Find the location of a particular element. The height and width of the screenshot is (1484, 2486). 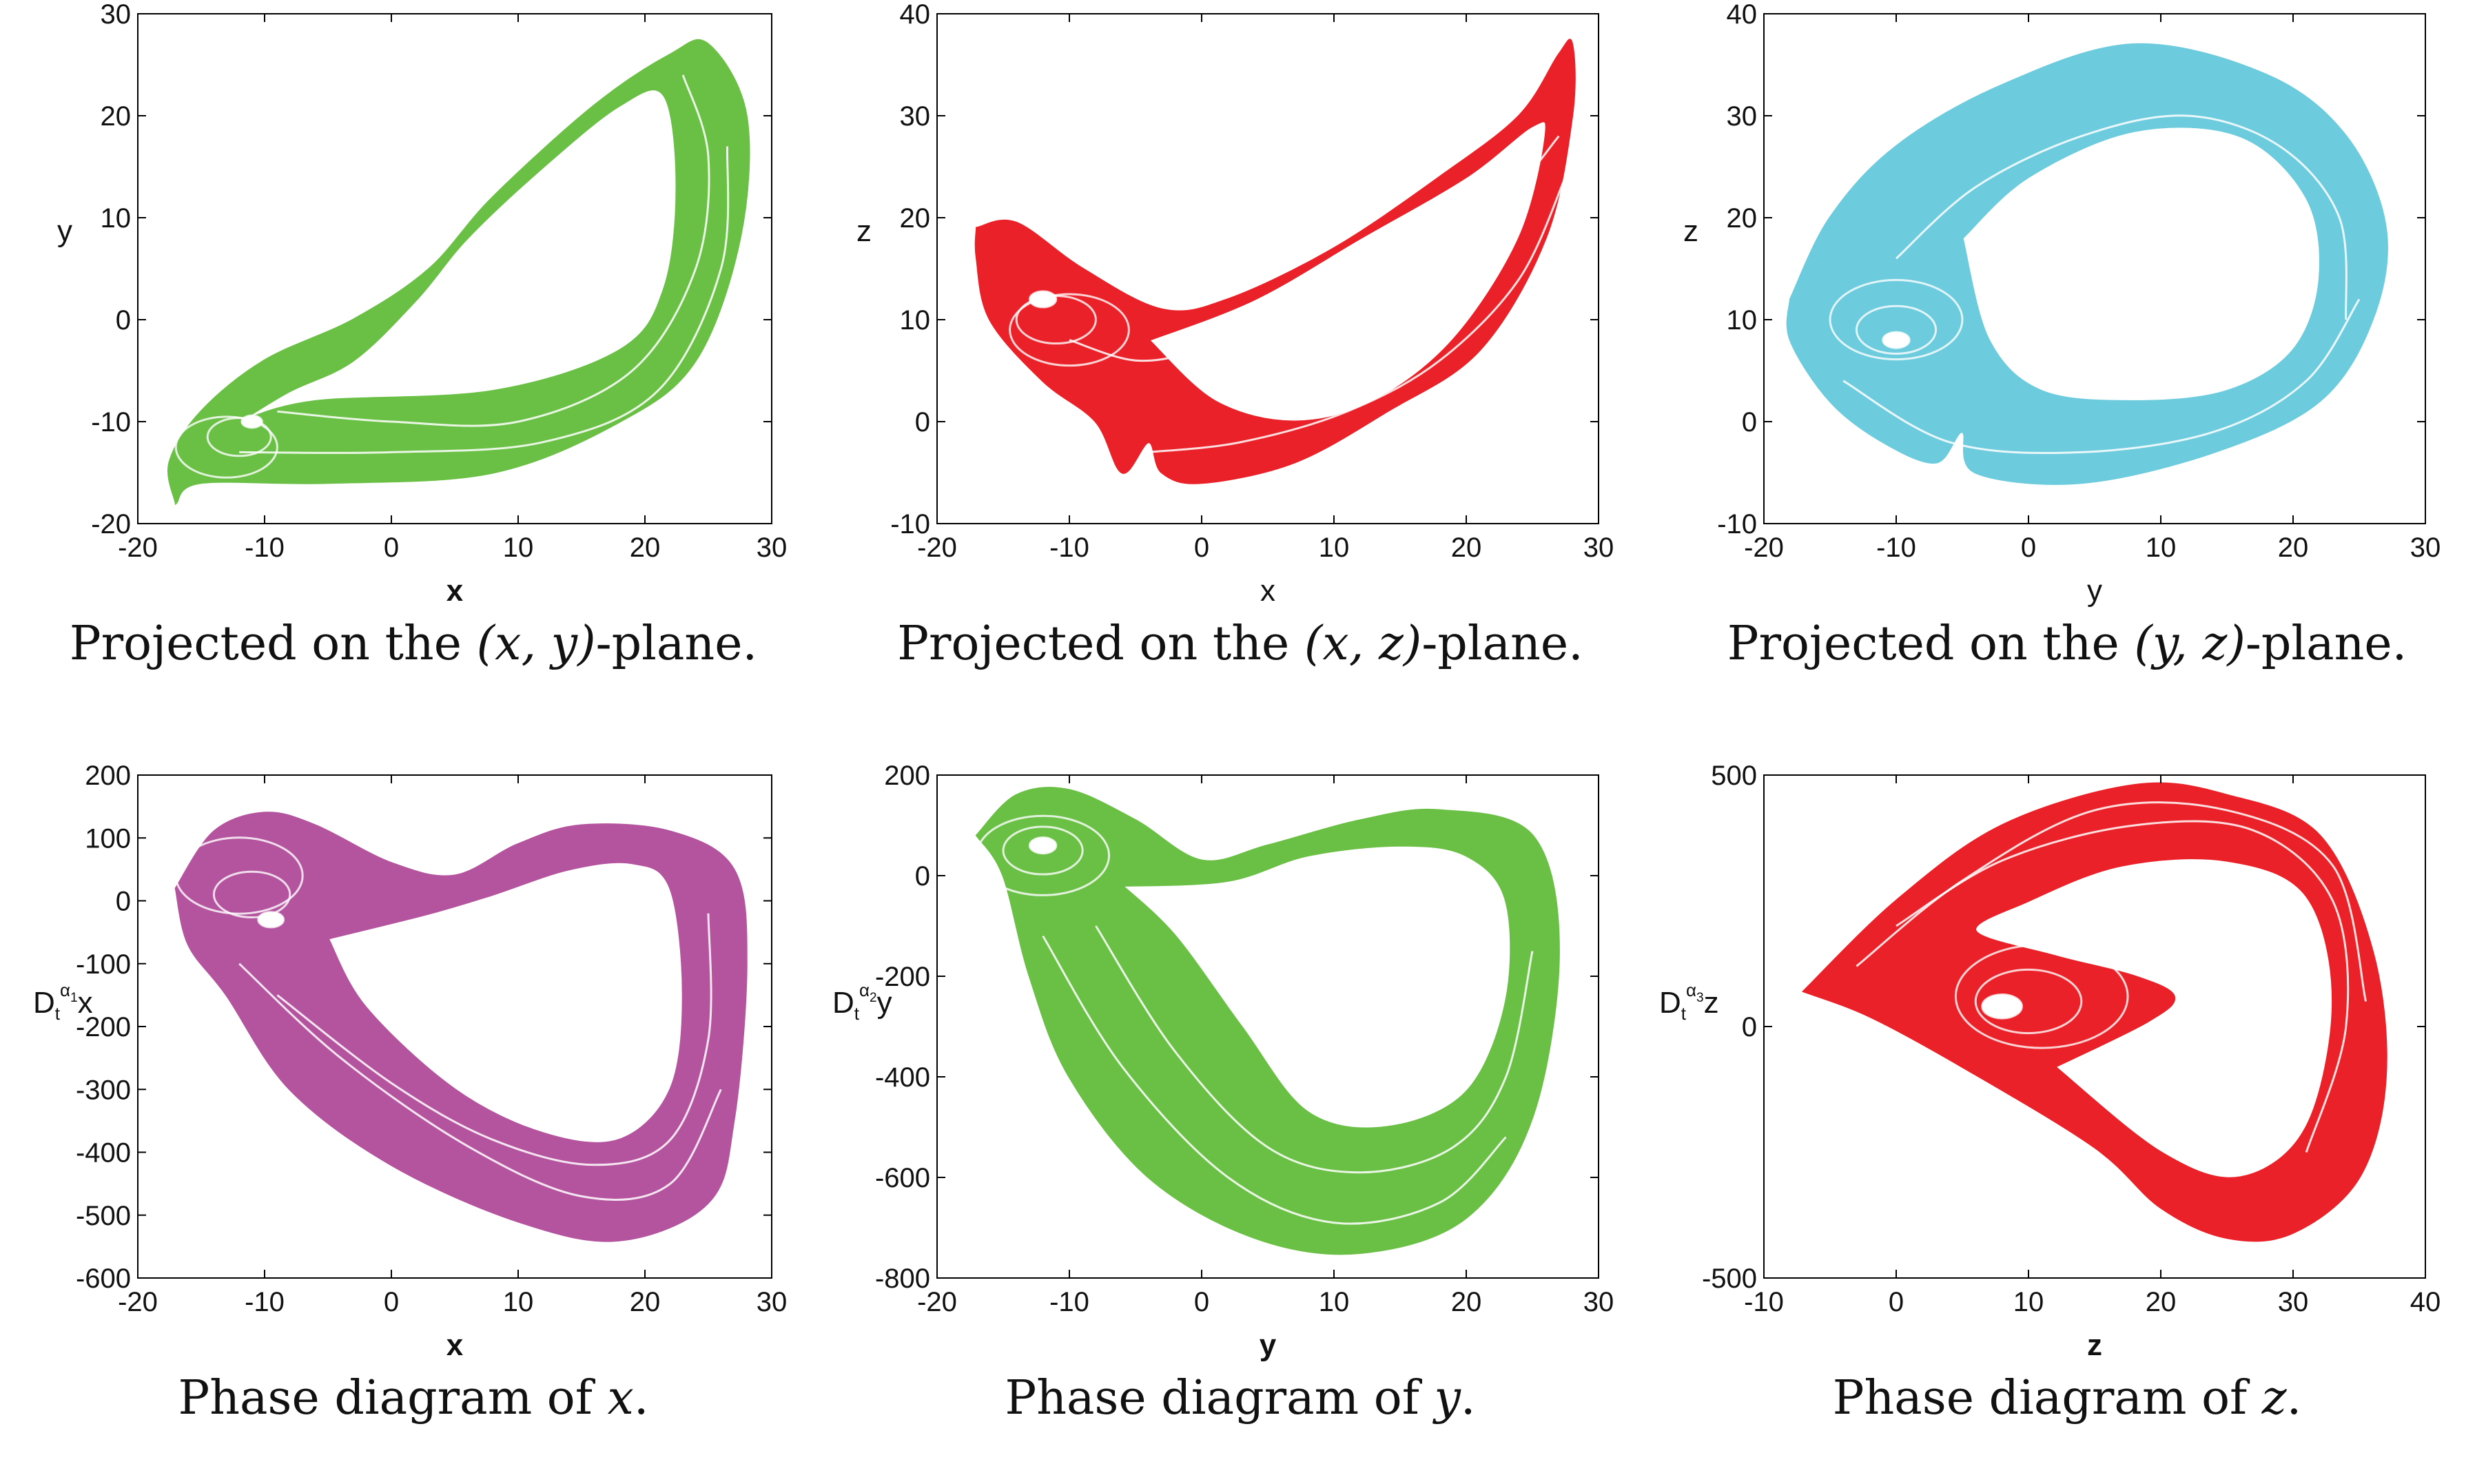

x-tick-label-xz-5: 30 is located at coordinates (1598, 548).